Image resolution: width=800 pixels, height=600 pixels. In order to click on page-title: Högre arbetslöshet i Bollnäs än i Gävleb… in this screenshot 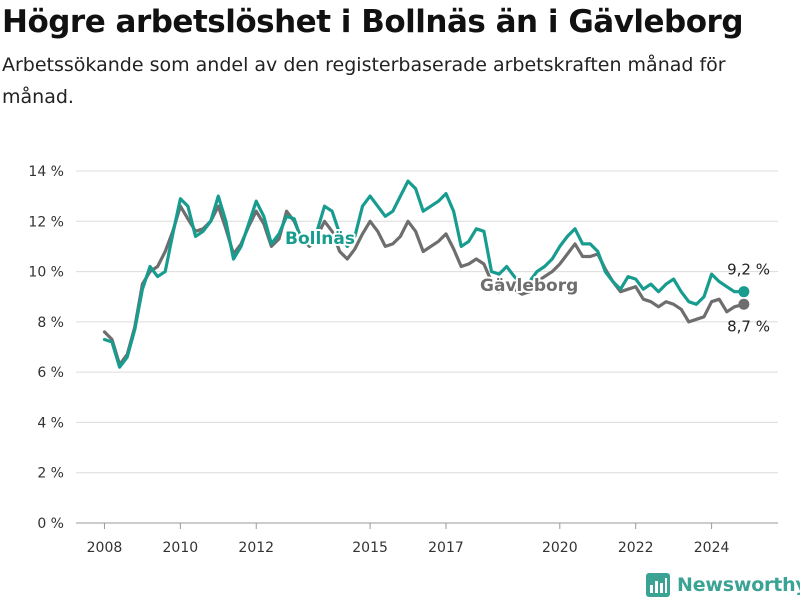, I will do `click(373, 22)`.